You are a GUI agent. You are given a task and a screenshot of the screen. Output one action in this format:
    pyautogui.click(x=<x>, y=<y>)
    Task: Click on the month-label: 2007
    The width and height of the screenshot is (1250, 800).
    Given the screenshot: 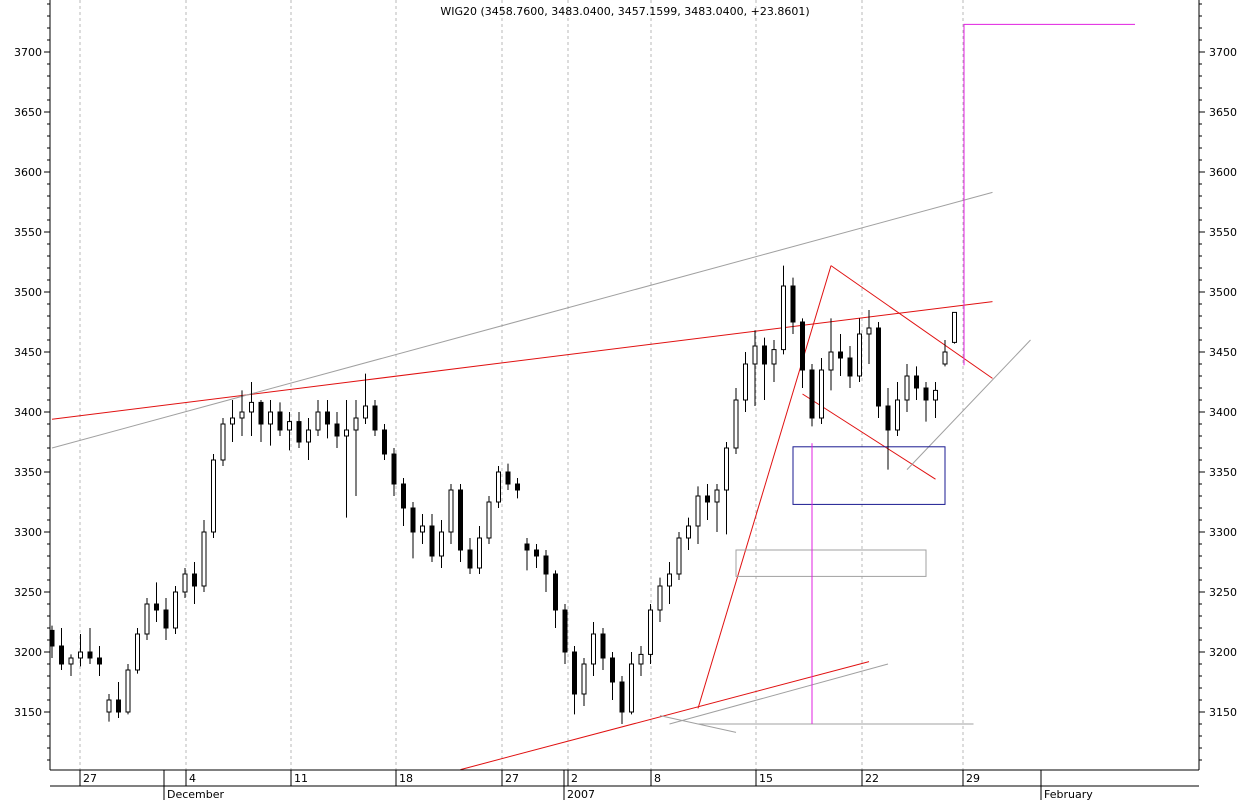 What is the action you would take?
    pyautogui.click(x=581, y=794)
    